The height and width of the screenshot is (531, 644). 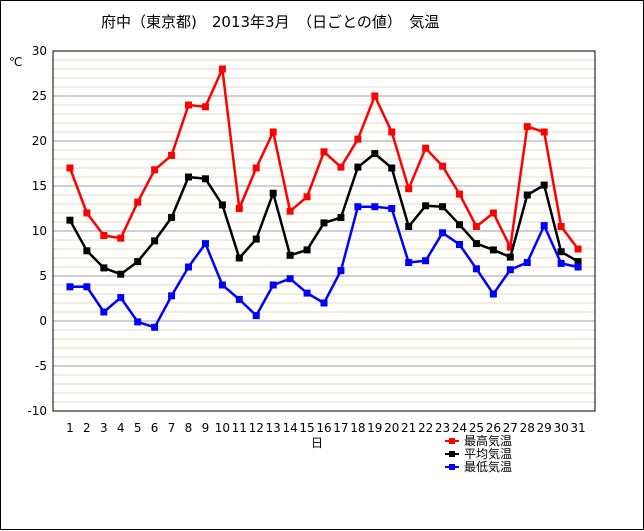 I want to click on x-tick-label: 7, so click(x=172, y=428).